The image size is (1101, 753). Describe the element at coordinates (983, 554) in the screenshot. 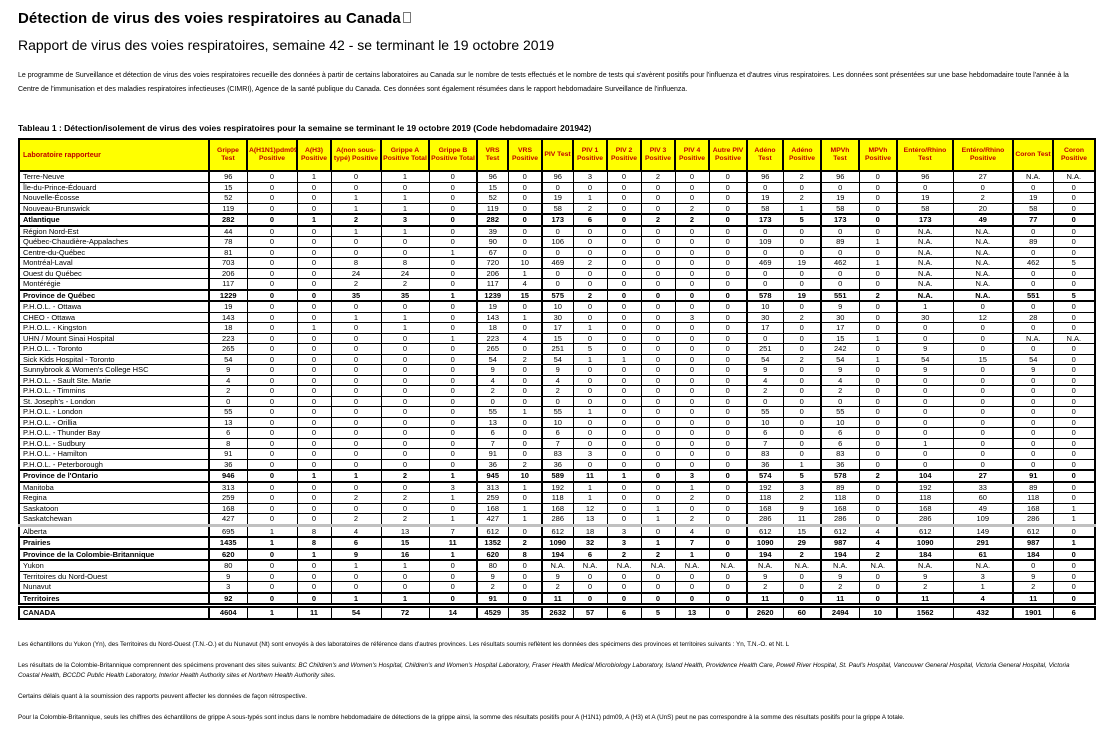

I see `value-cell: 61` at that location.